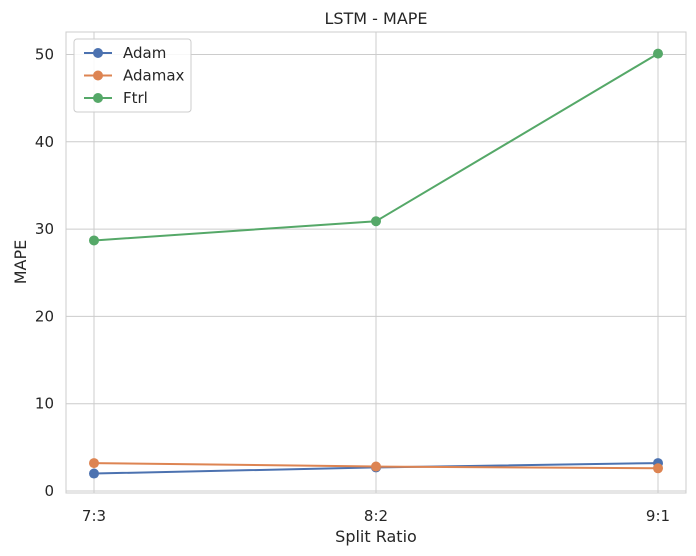 The image size is (696, 556). Describe the element at coordinates (376, 536) in the screenshot. I see `x-axis-label: Split Ratio` at that location.